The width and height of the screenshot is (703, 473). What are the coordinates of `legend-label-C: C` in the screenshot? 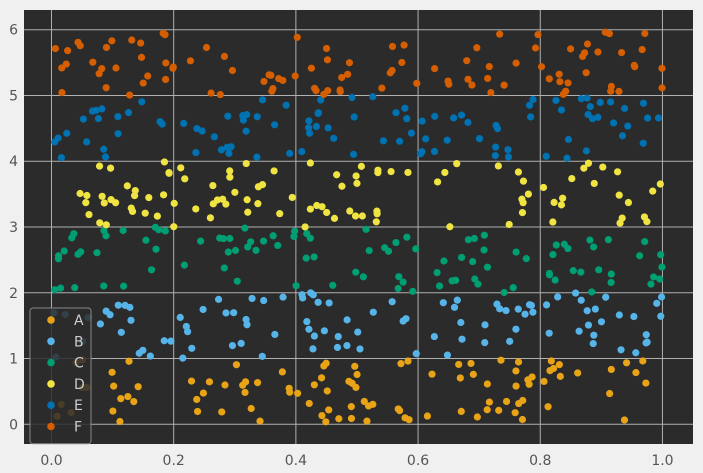 It's located at (79, 364).